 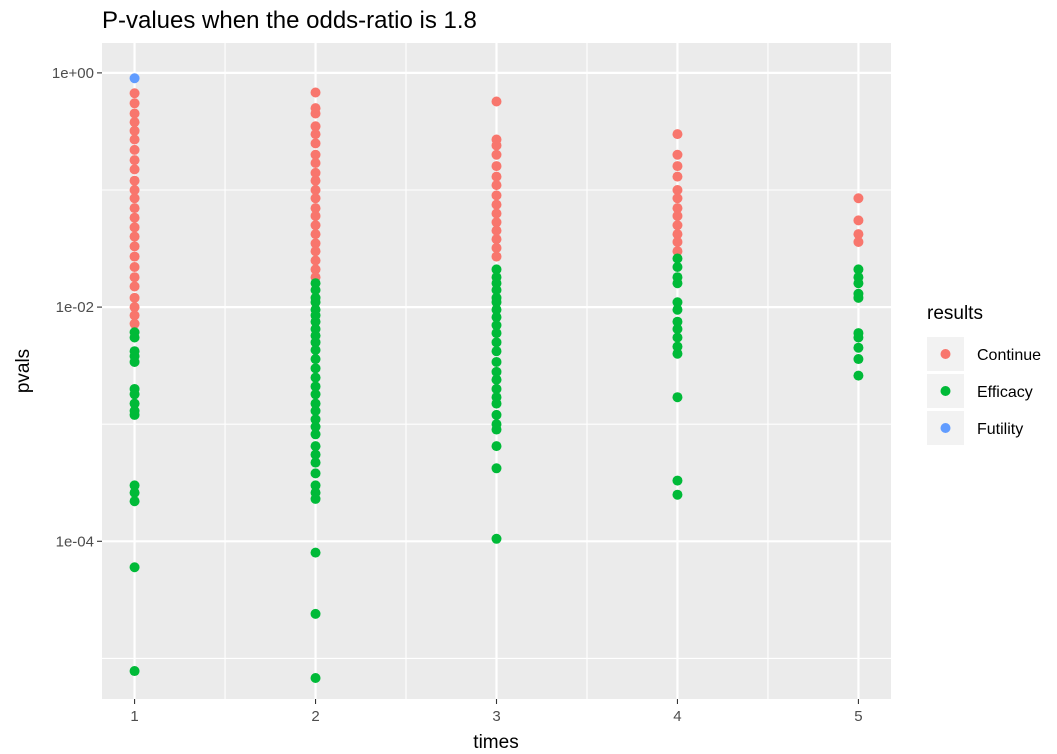 What do you see at coordinates (1000, 429) in the screenshot?
I see `legend-label-futility: Futility` at bounding box center [1000, 429].